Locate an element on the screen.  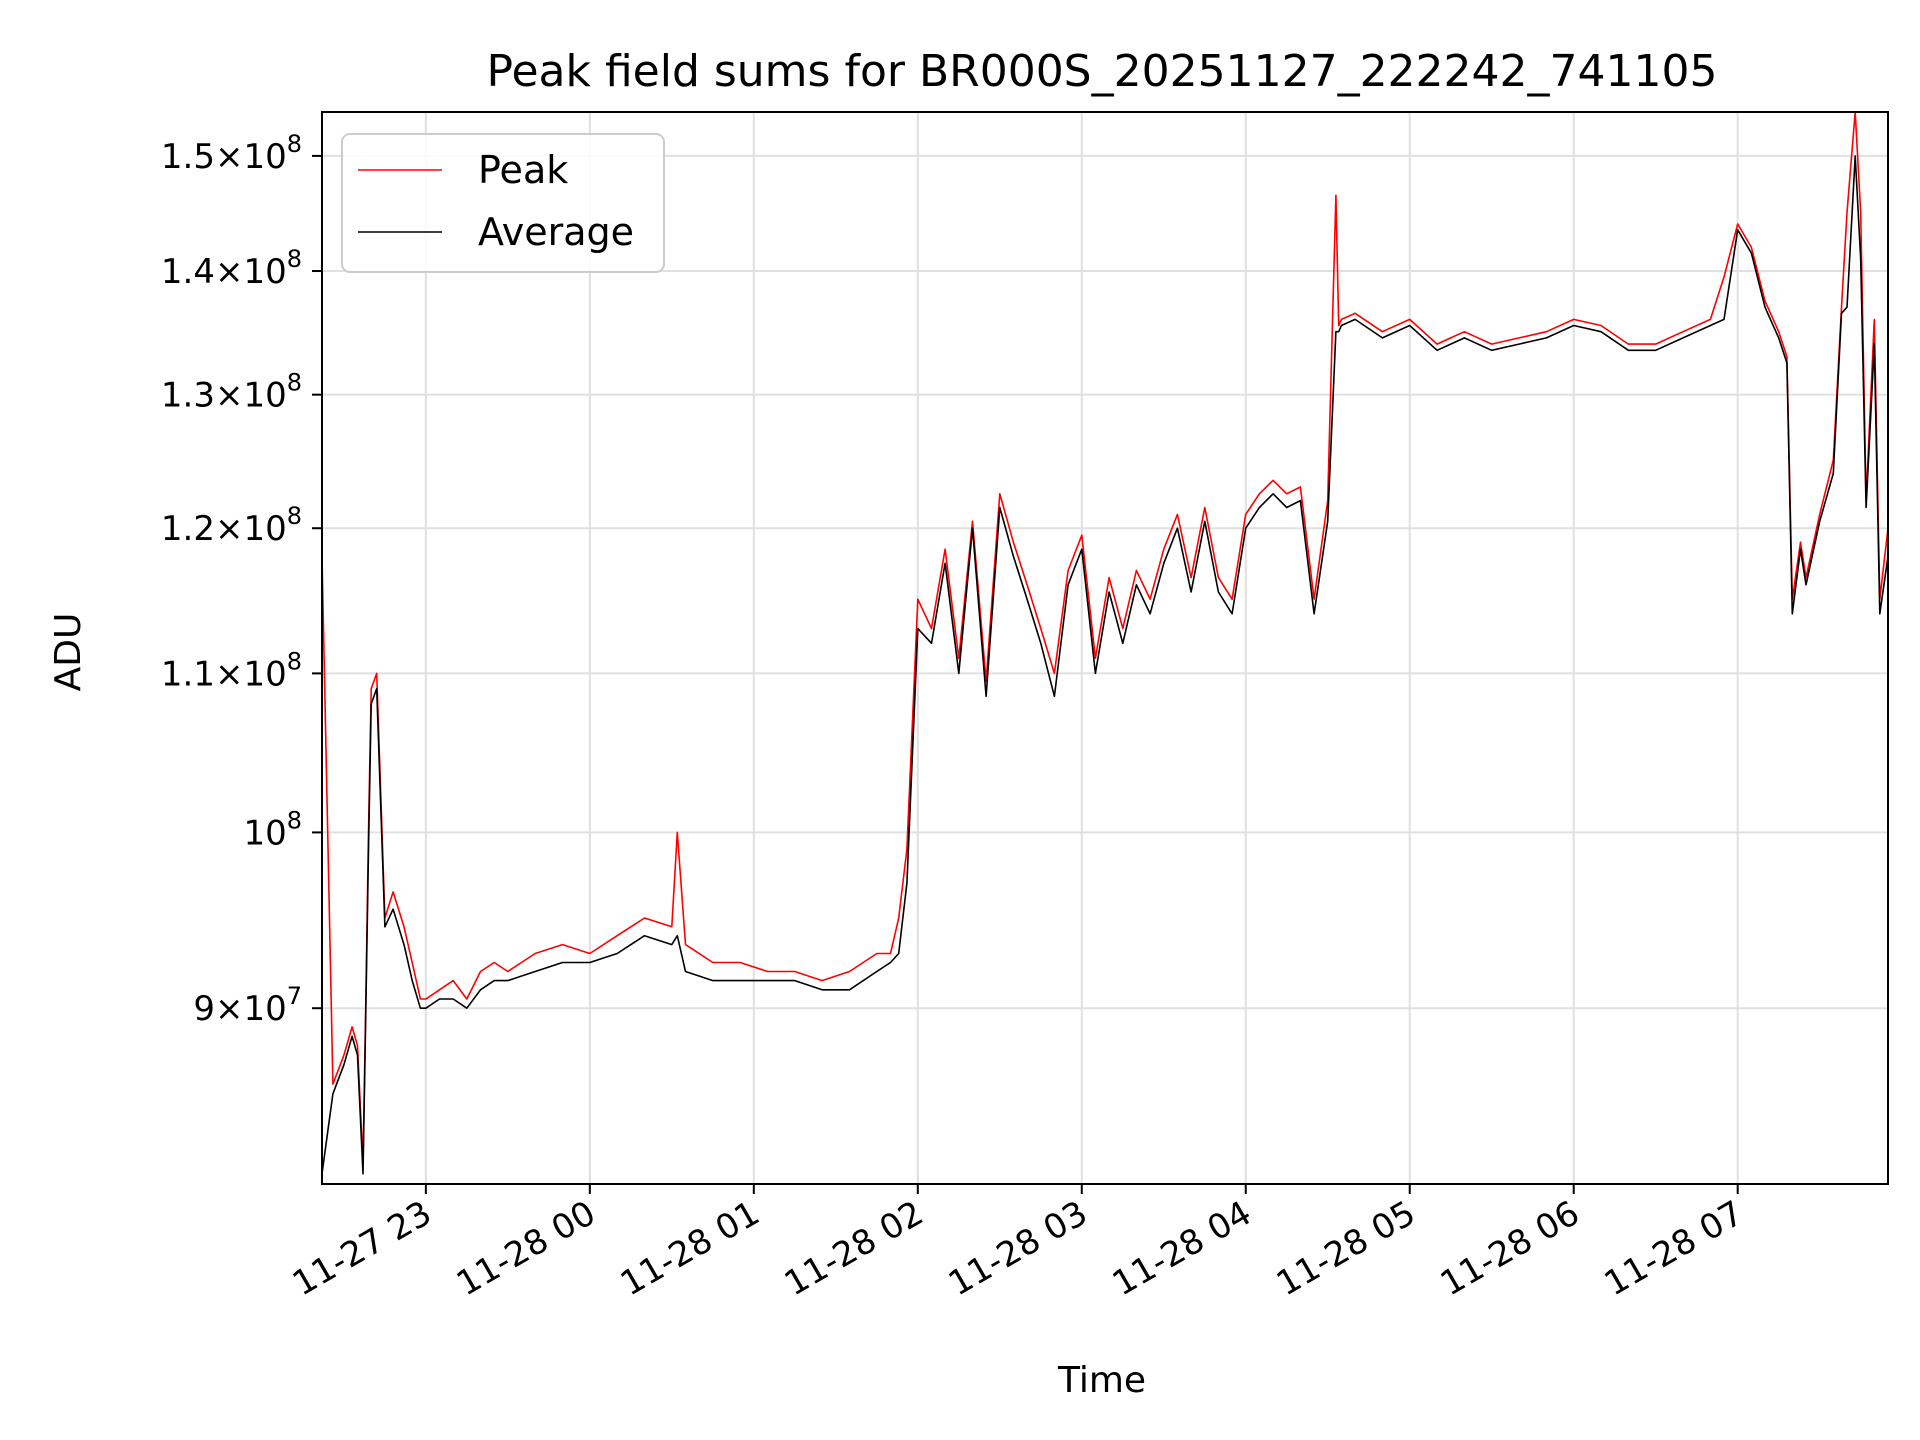
y-tick-label: 1.5×108 is located at coordinates (231, 153).